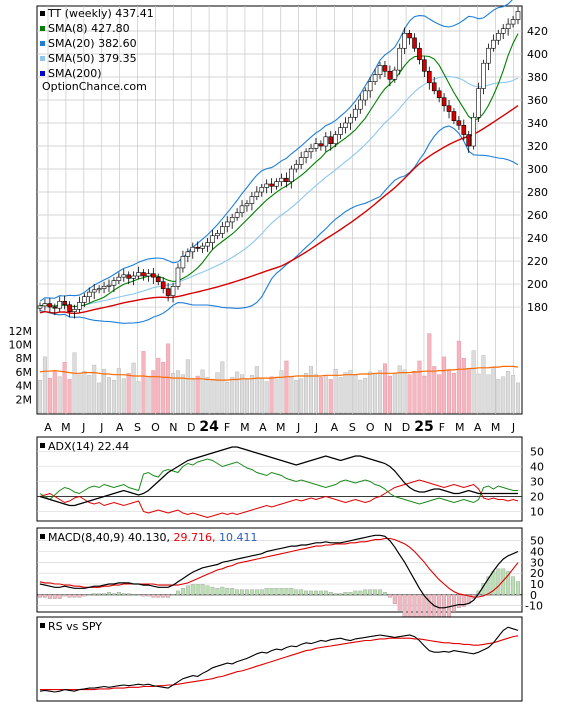  I want to click on adx-y-tick: 40, so click(537, 467).